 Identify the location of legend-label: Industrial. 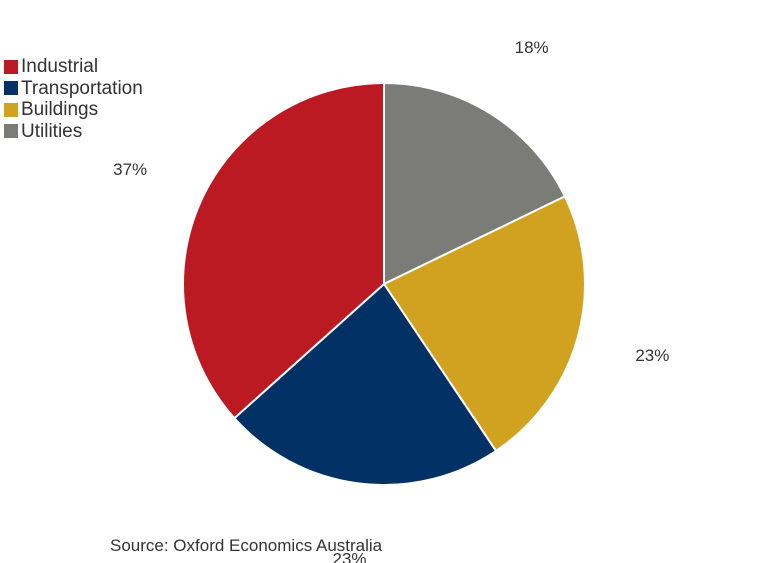
(60, 67).